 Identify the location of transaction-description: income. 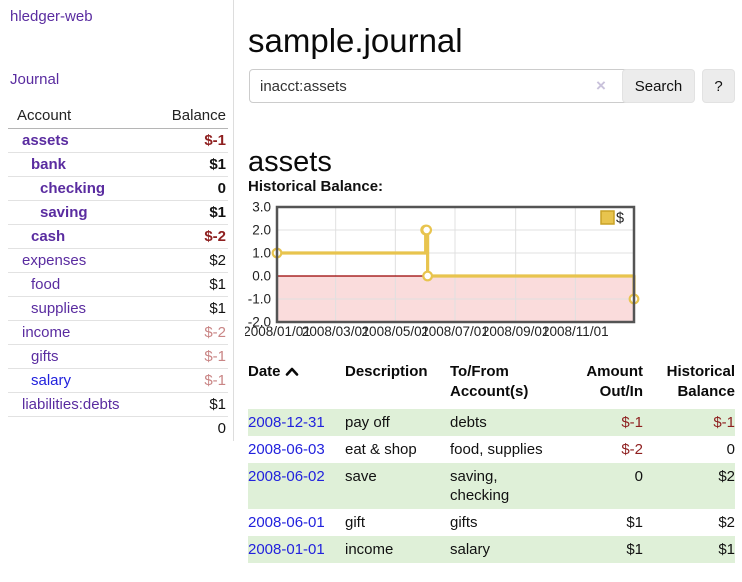
(369, 549).